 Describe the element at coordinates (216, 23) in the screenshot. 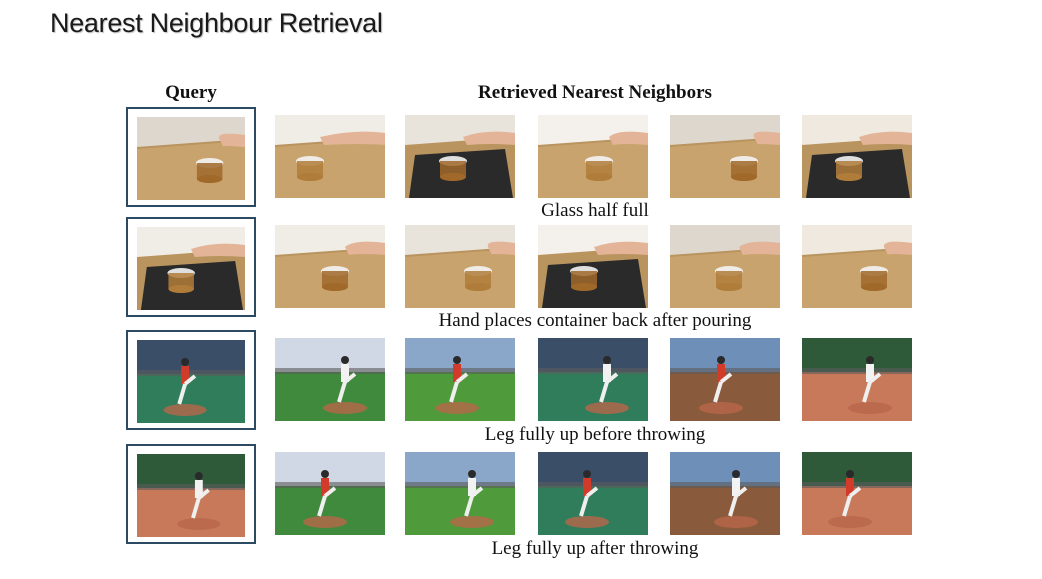

I see `slide-title: Nearest Neighbour Retrieval` at that location.